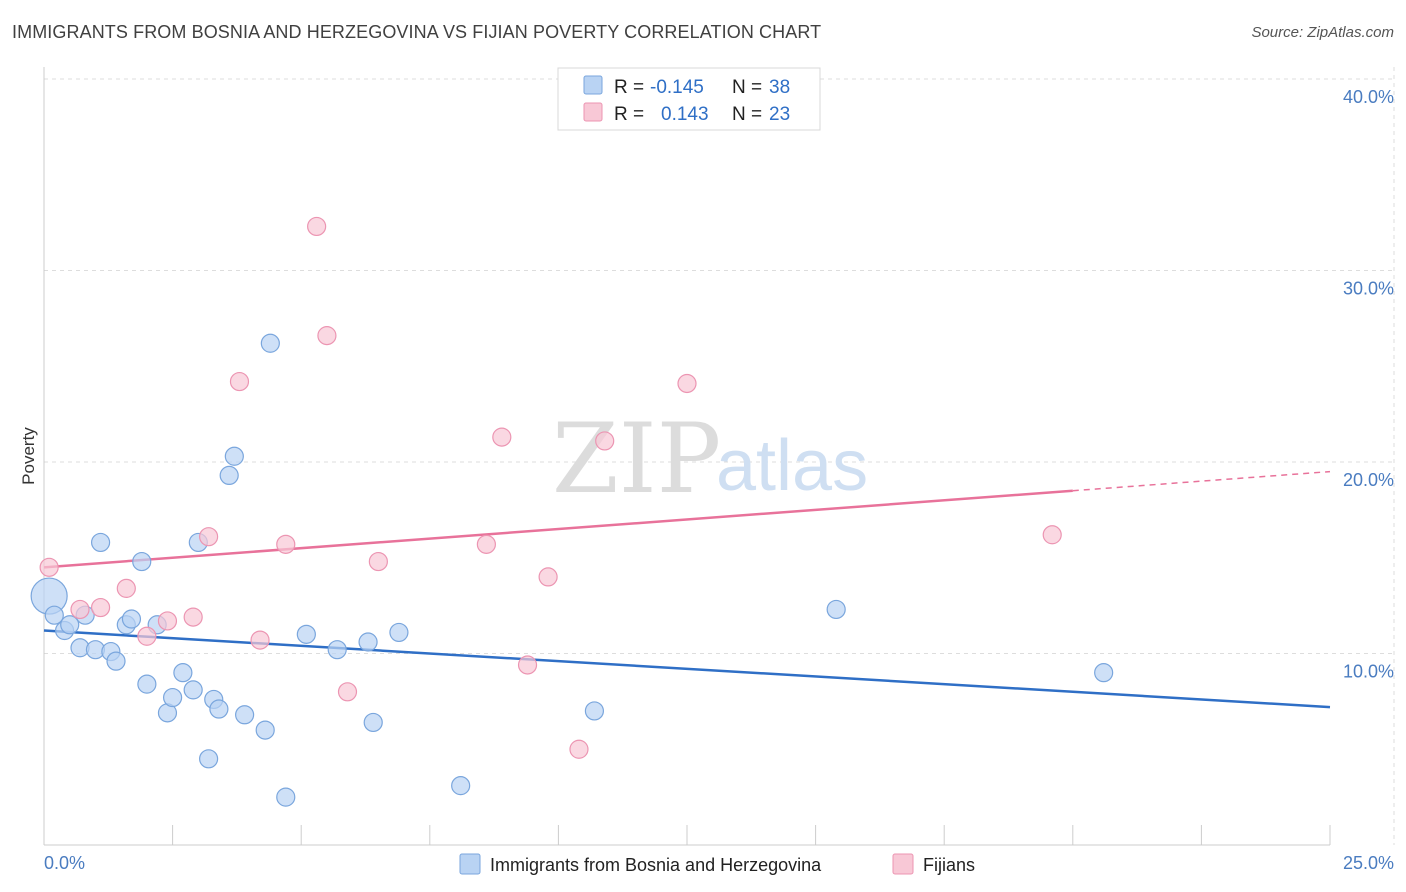 Image resolution: width=1406 pixels, height=892 pixels. I want to click on legend-r-label-2: R =, so click(629, 114).